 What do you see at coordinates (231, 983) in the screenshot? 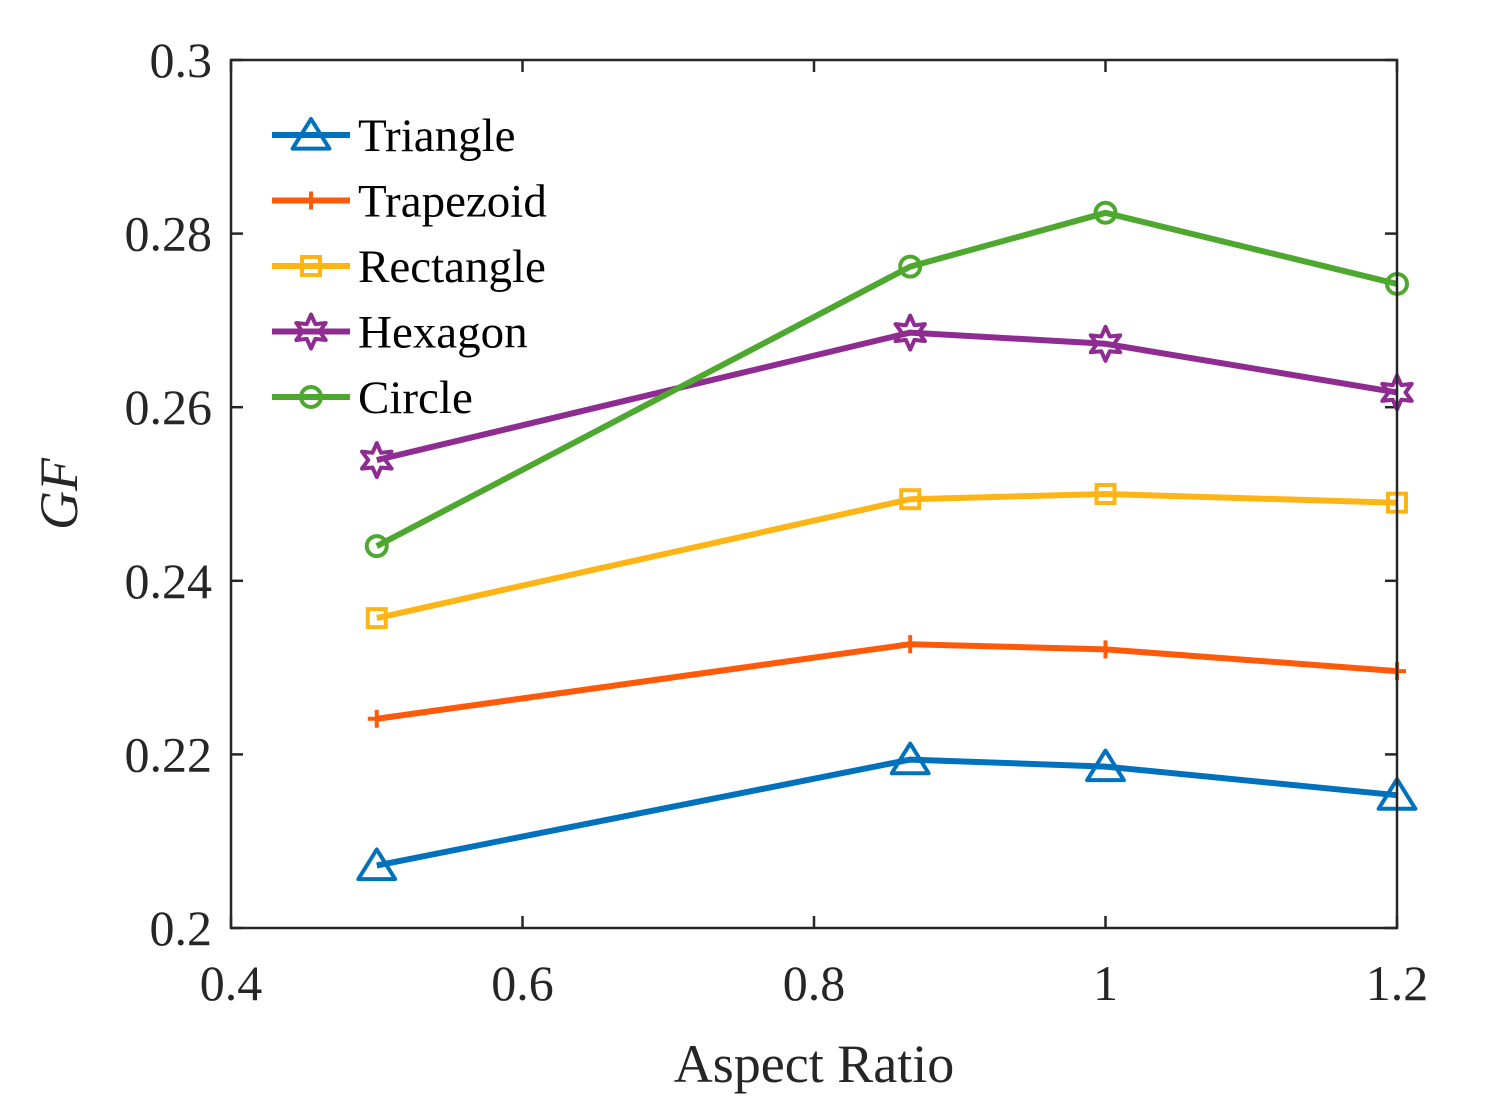
I see `x-tick-label: 0.4` at bounding box center [231, 983].